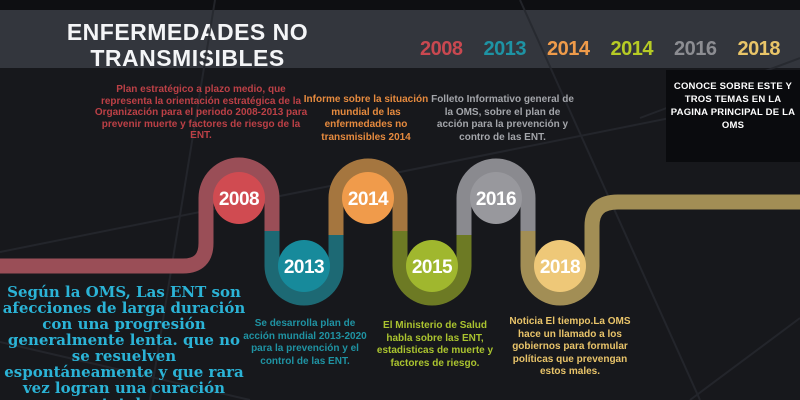 This screenshot has height=400, width=800. I want to click on path-segment-2018, so click(660, 250).